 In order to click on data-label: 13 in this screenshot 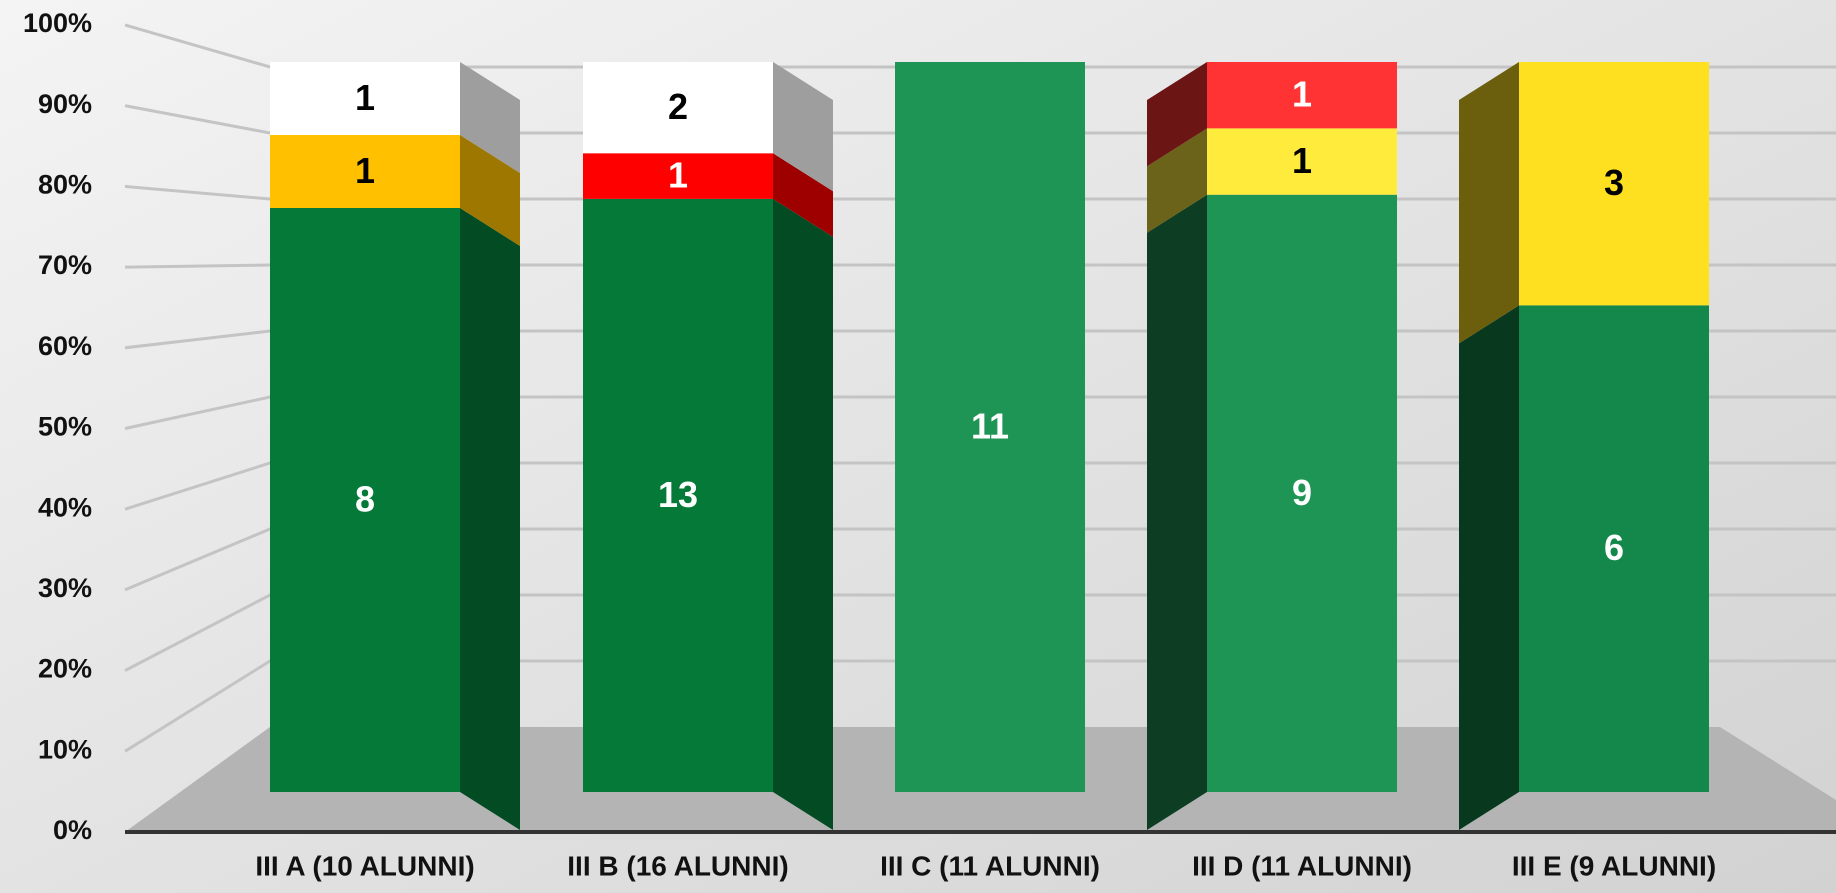, I will do `click(678, 494)`.